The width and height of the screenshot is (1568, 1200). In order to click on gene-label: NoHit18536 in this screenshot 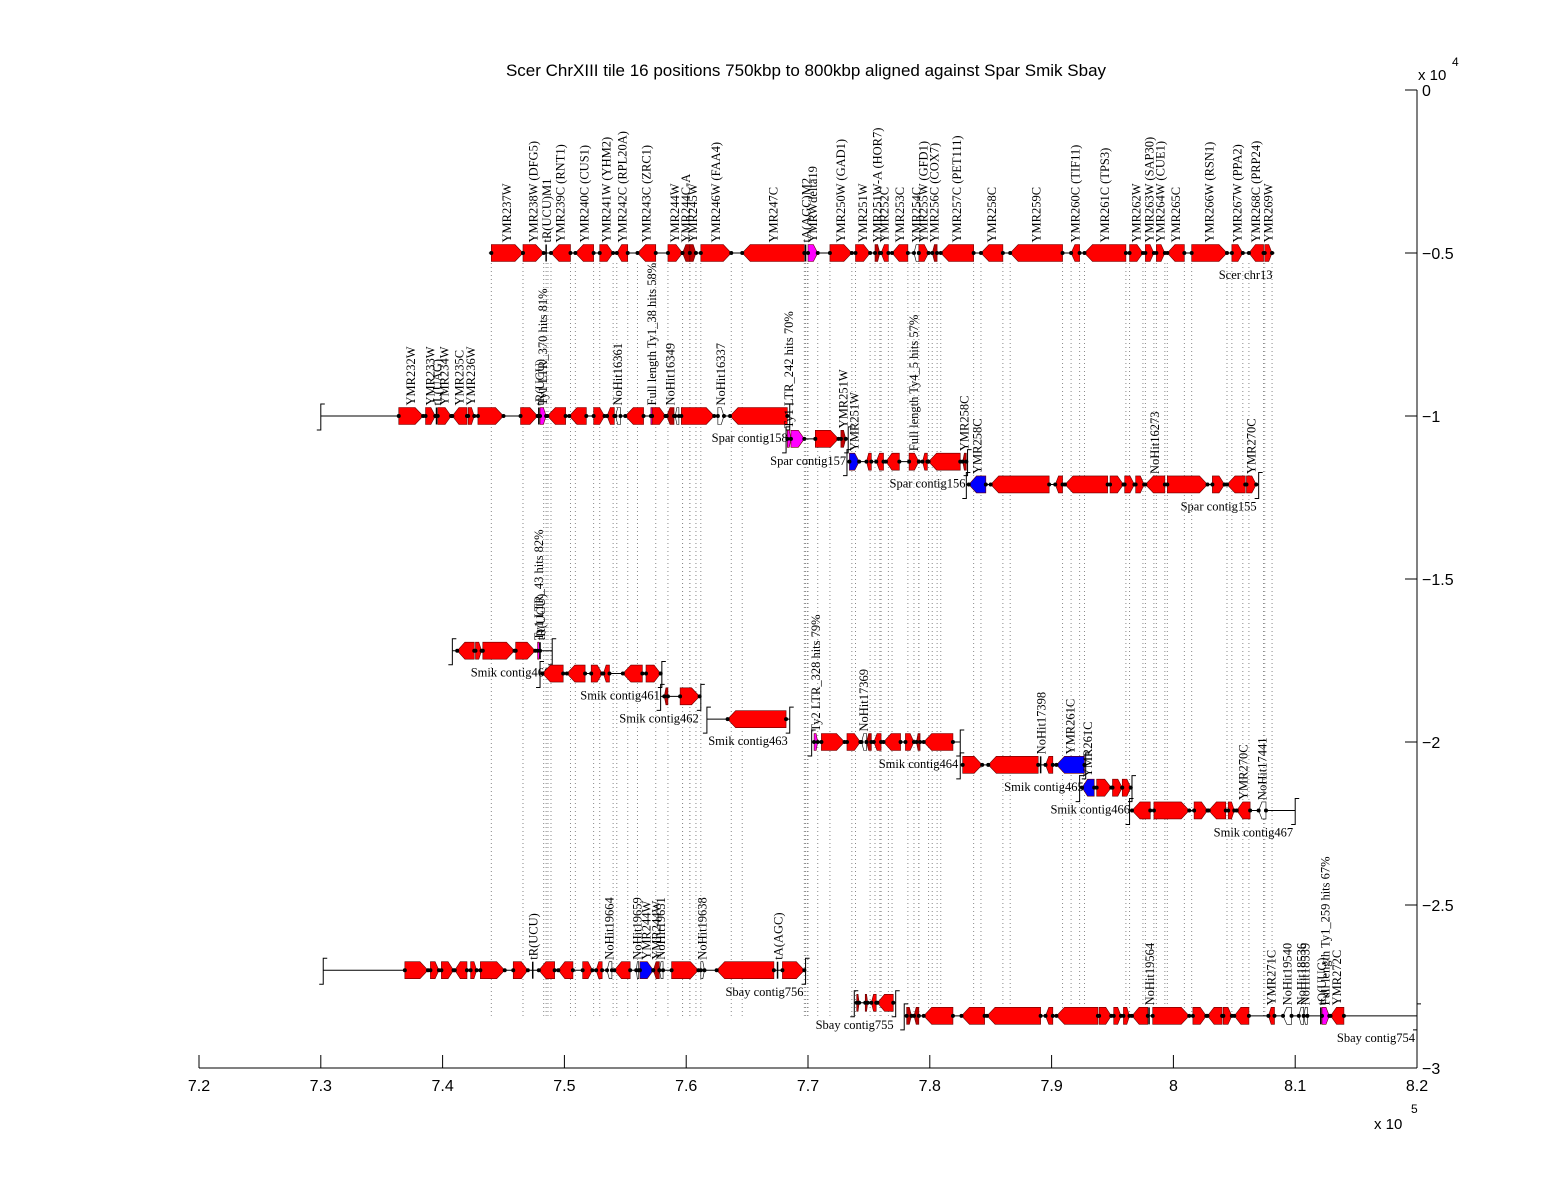, I will do `click(1301, 974)`.